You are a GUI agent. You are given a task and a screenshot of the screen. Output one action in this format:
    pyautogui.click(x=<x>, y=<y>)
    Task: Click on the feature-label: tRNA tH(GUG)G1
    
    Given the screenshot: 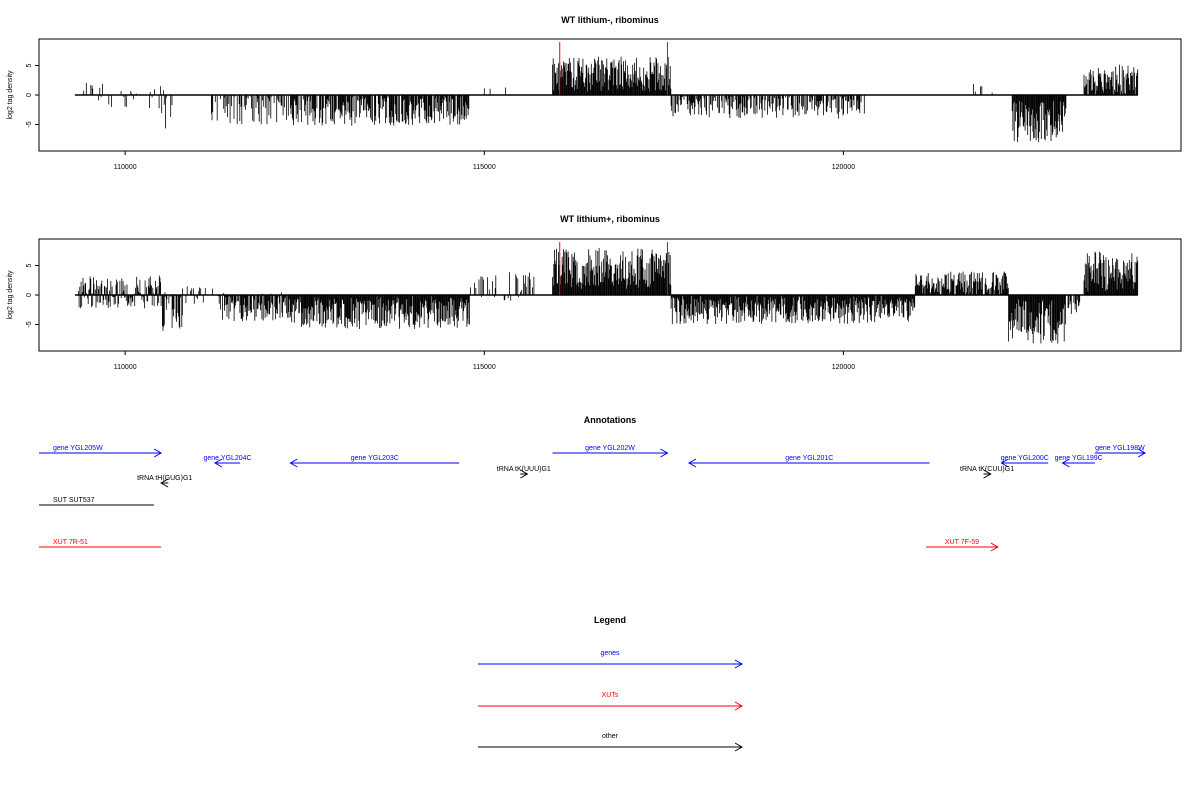 What is the action you would take?
    pyautogui.click(x=164, y=478)
    